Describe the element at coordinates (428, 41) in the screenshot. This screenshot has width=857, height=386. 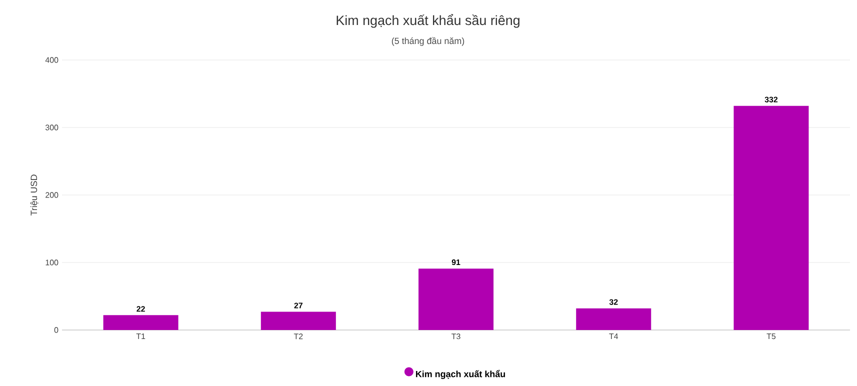
I see `chart-subtitle: (5 tháng đầu năm)` at that location.